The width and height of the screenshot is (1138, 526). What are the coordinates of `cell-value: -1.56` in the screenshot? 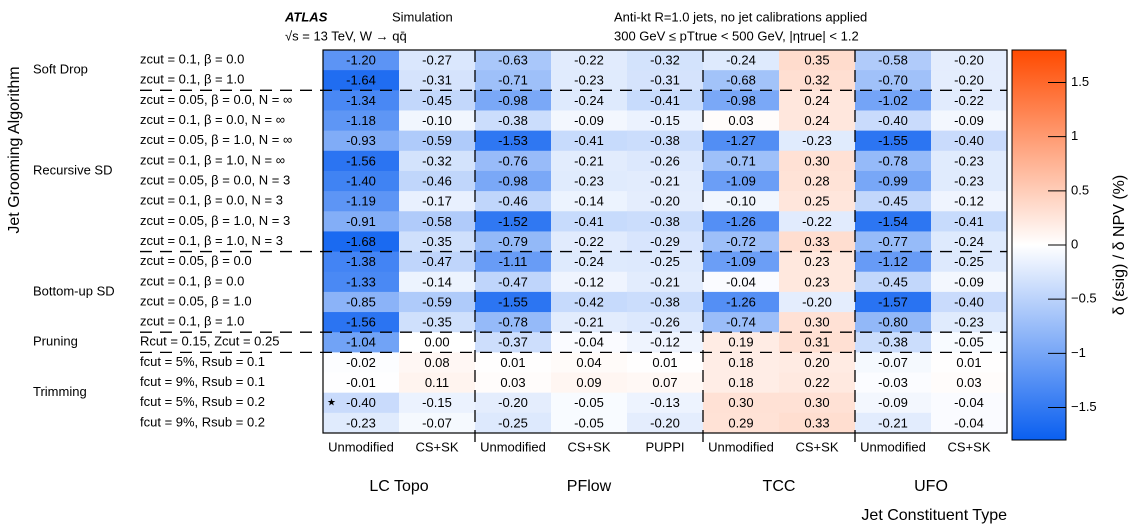 It's located at (361, 160).